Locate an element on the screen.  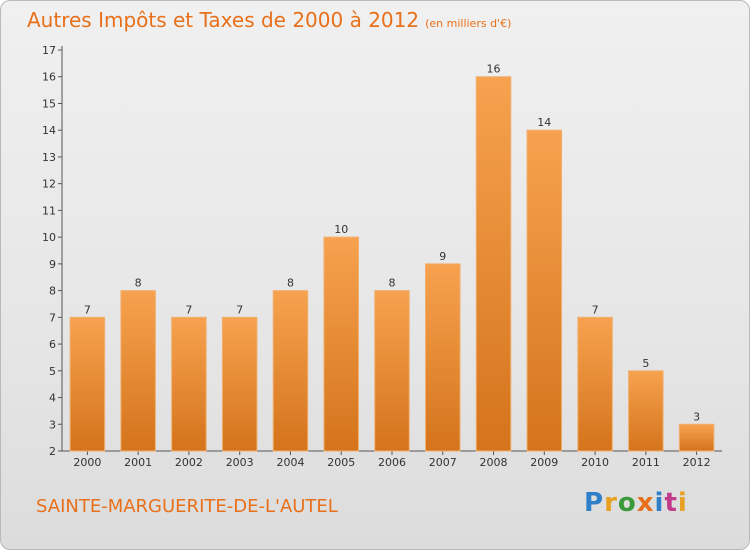
y-tick-label: 14 is located at coordinates (49, 130).